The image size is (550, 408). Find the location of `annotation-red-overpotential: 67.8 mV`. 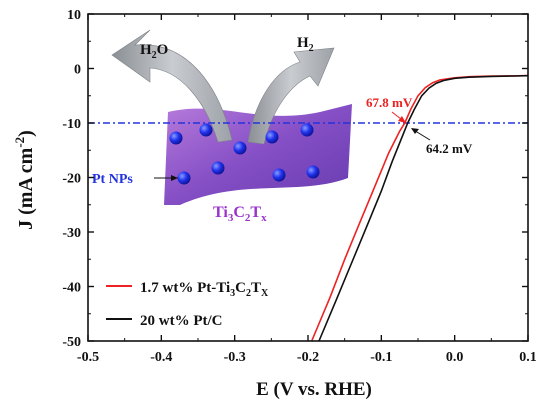

annotation-red-overpotential: 67.8 mV is located at coordinates (389, 102).